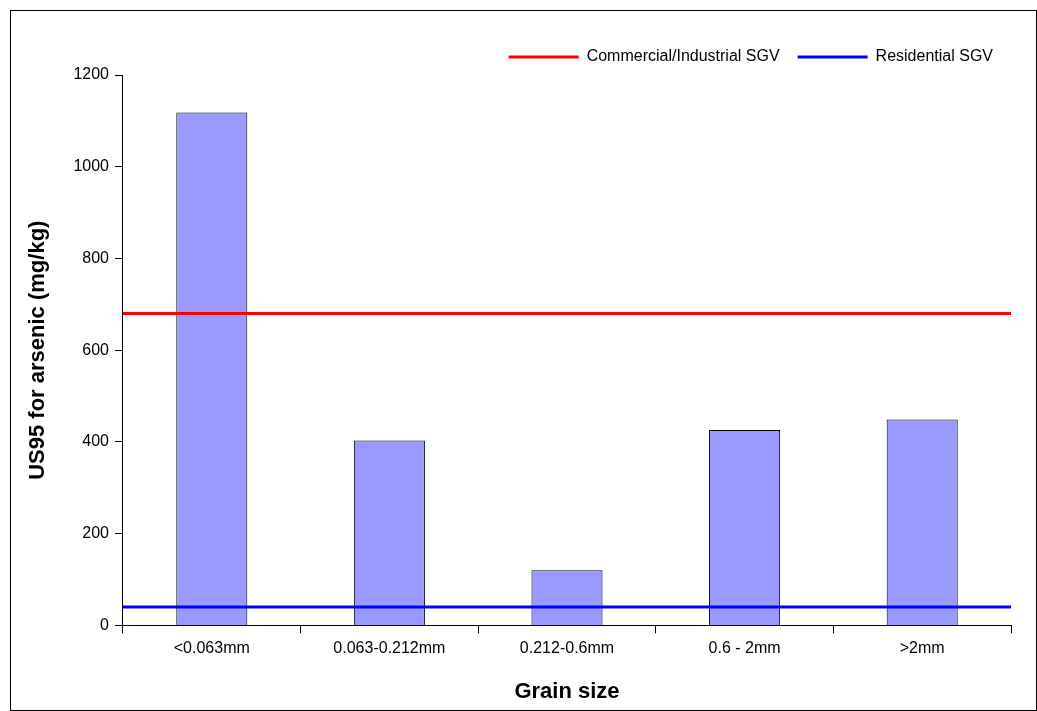 The height and width of the screenshot is (711, 1037). I want to click on y-tick-label: 800, so click(96, 257).